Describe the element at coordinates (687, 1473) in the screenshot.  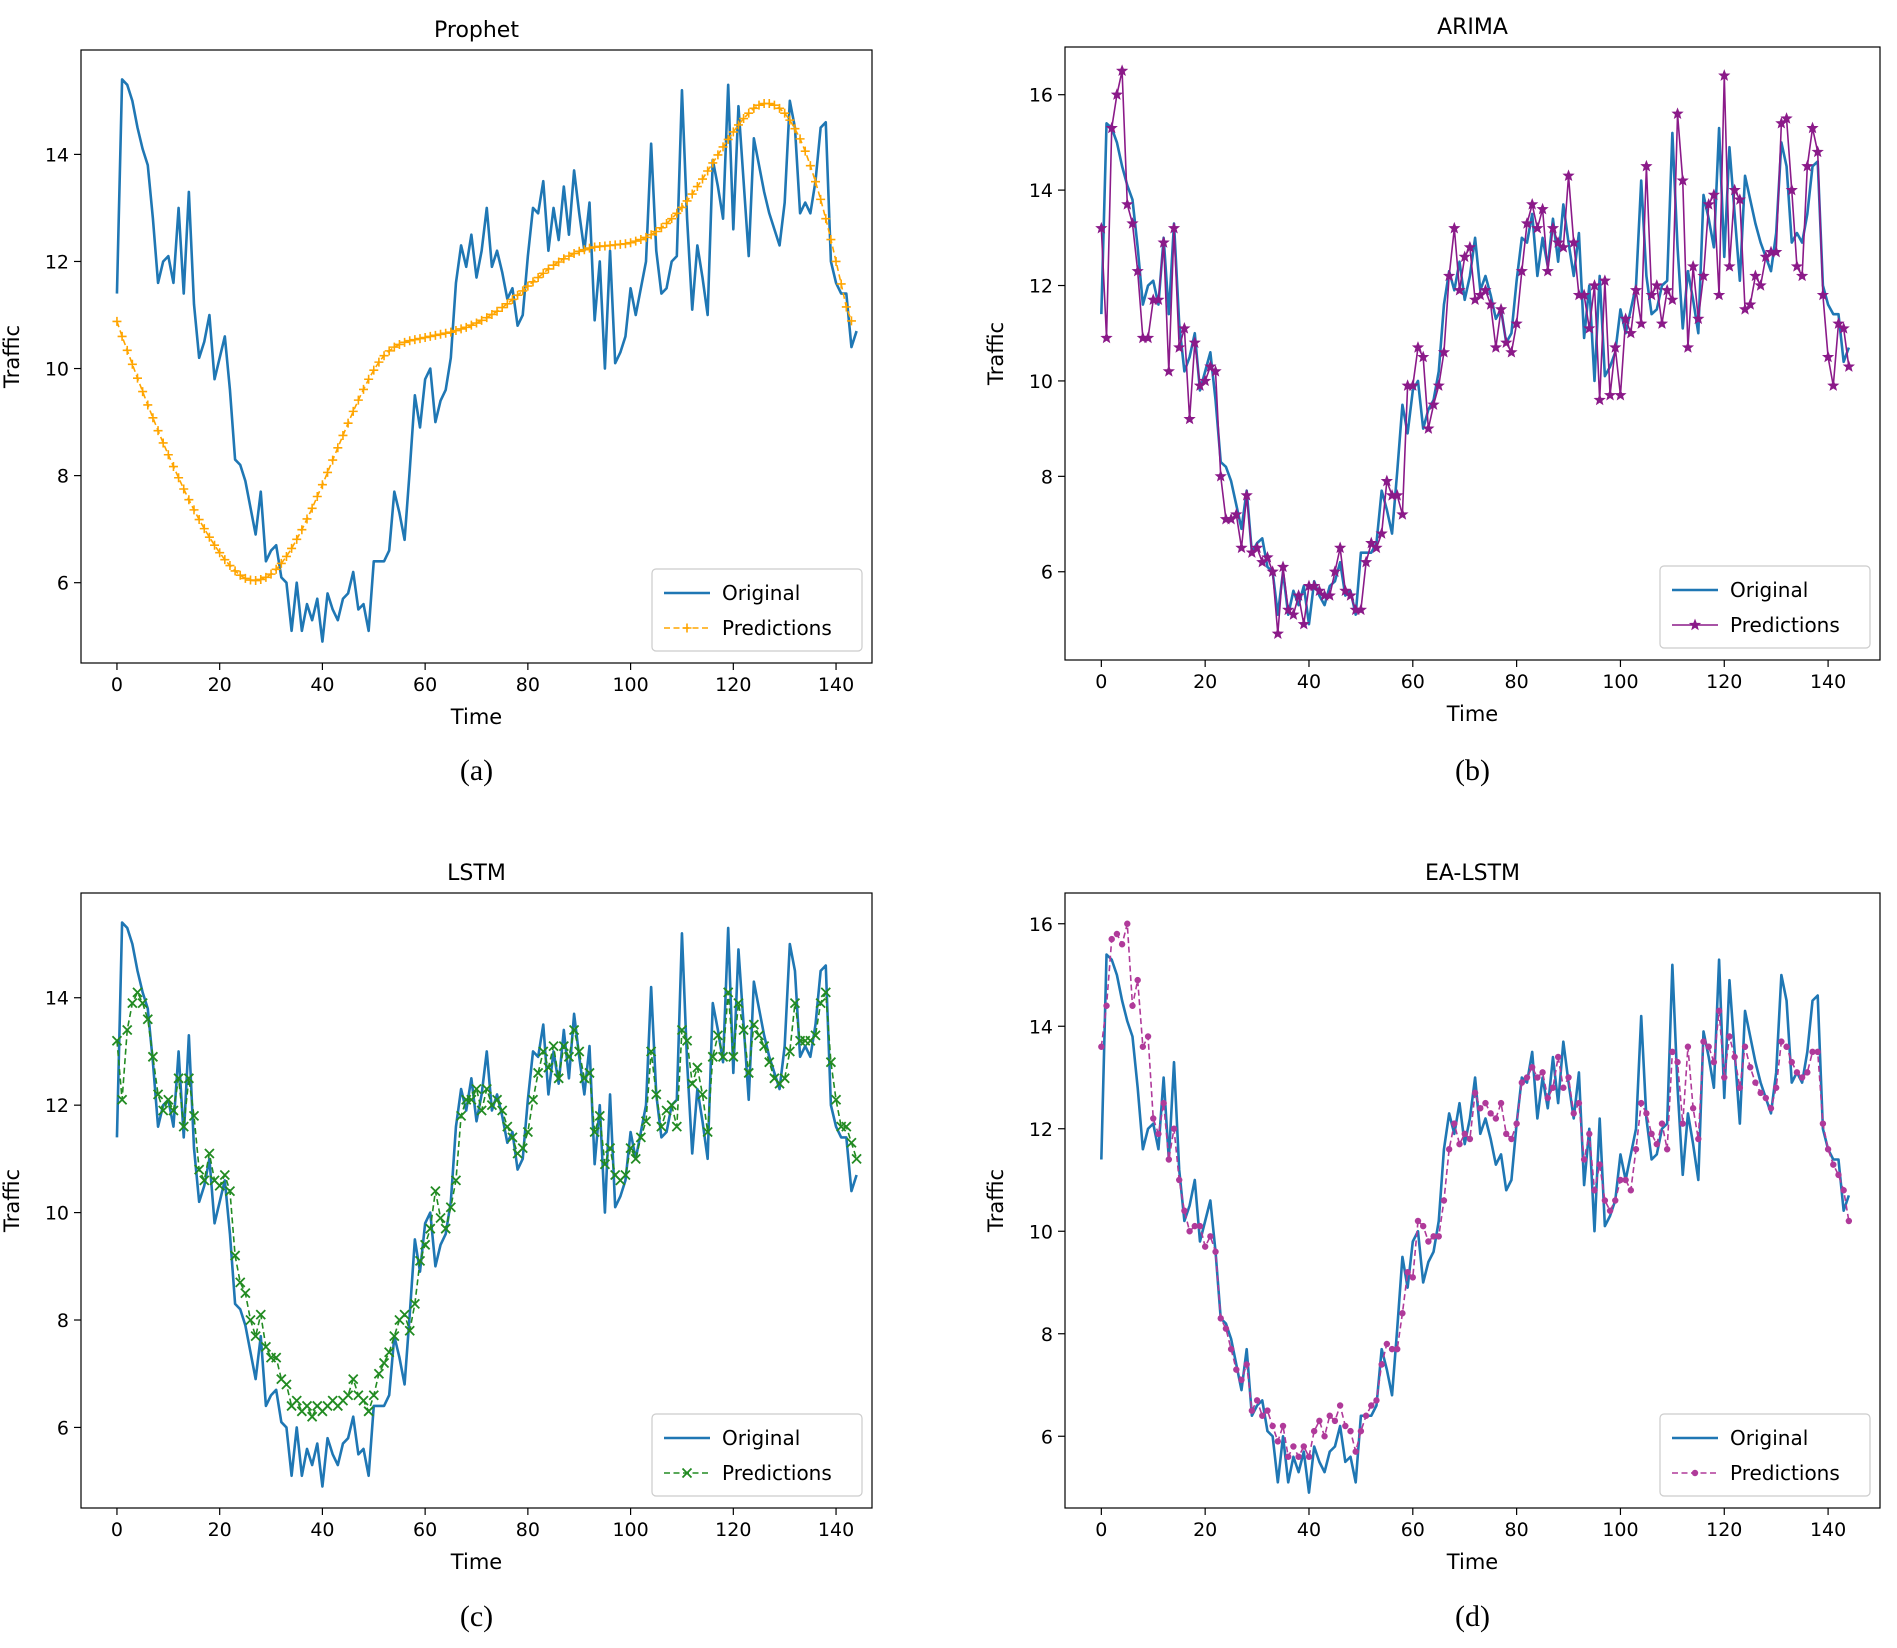
I see `legend-marker` at that location.